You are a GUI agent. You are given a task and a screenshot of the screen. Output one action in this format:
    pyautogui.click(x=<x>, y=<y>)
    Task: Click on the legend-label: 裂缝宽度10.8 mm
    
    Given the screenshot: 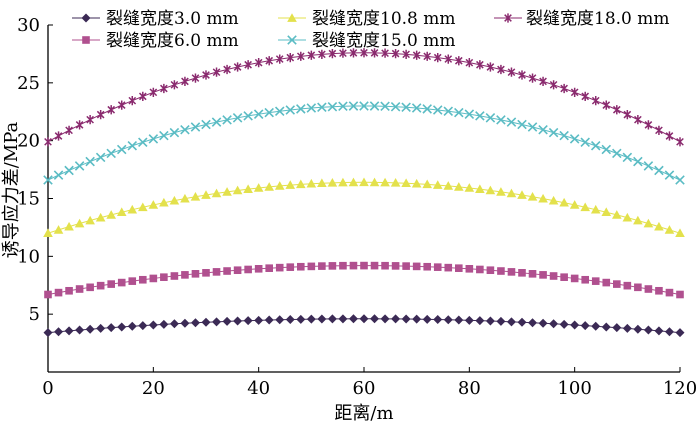 What is the action you would take?
    pyautogui.click(x=384, y=19)
    